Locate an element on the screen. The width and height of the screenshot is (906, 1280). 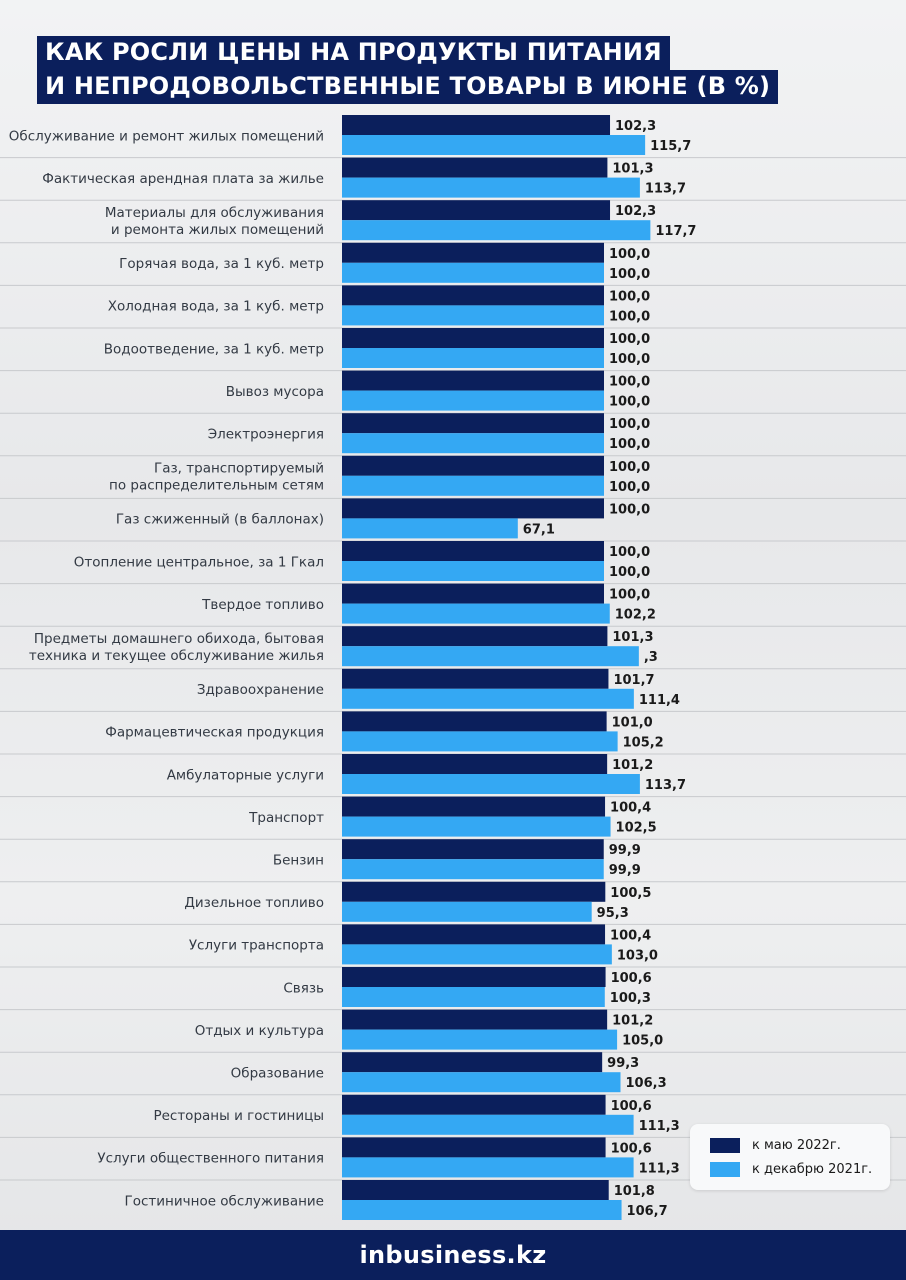
legend-swatch-dec is located at coordinates (725, 1169).